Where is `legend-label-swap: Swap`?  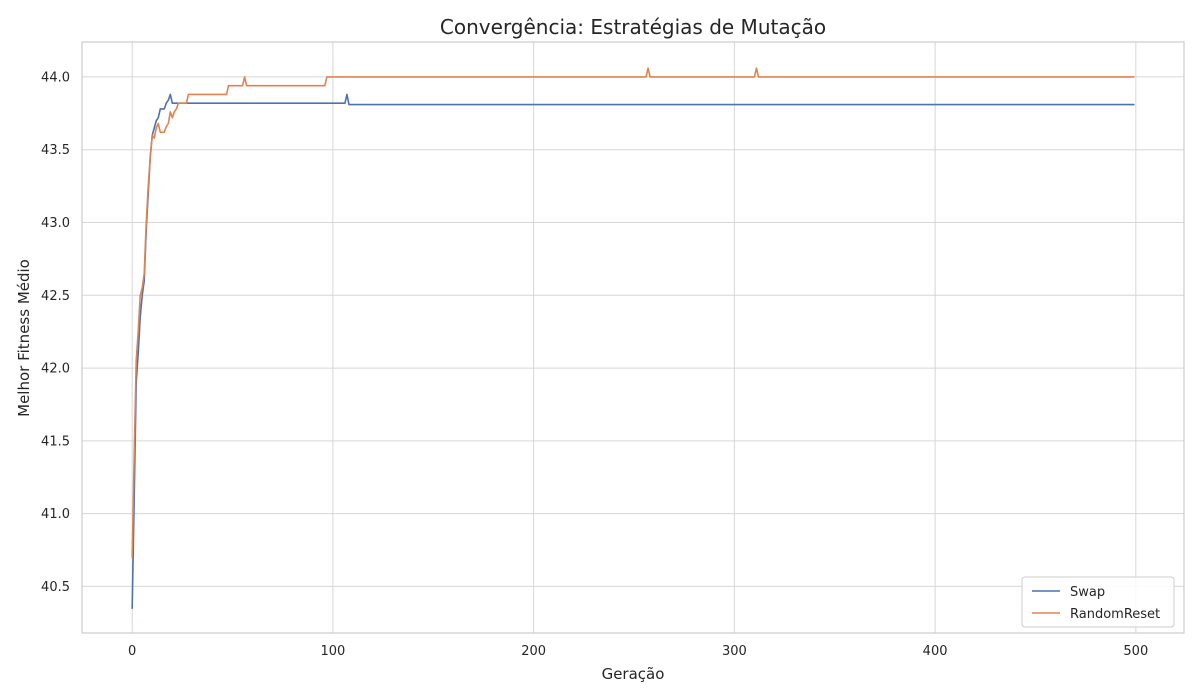 legend-label-swap: Swap is located at coordinates (1087, 592).